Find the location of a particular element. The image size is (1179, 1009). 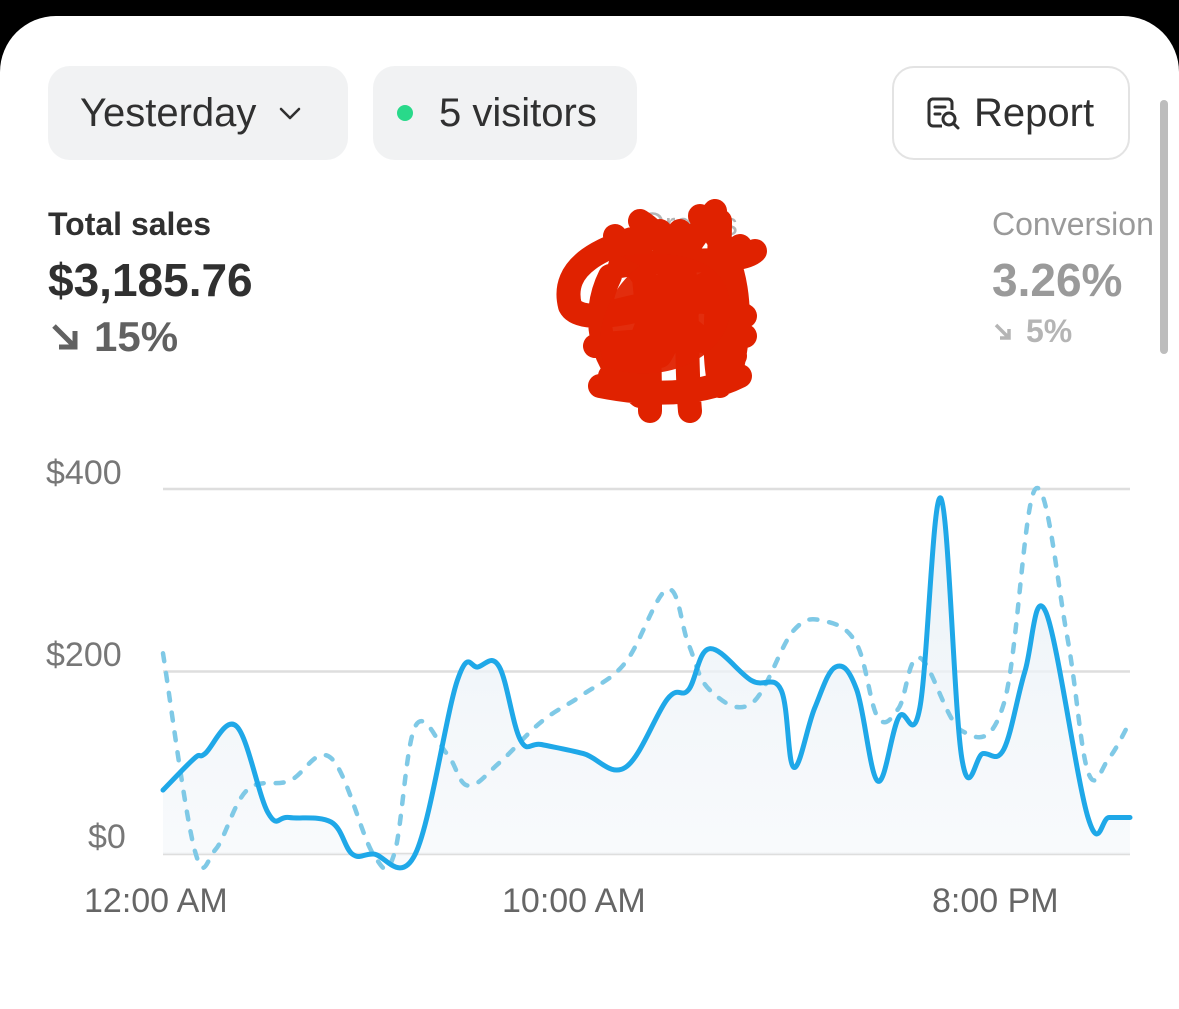

date-range-label: Yesterday is located at coordinates (168, 112).